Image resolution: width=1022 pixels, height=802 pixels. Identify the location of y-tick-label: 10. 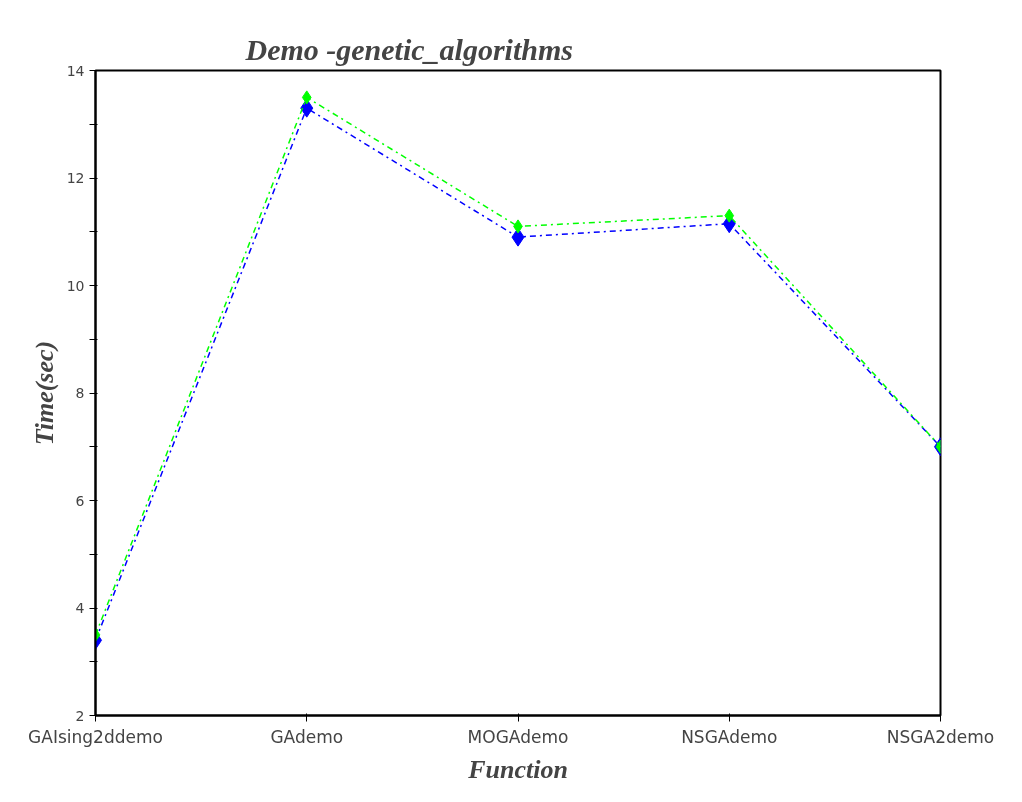
(75, 285).